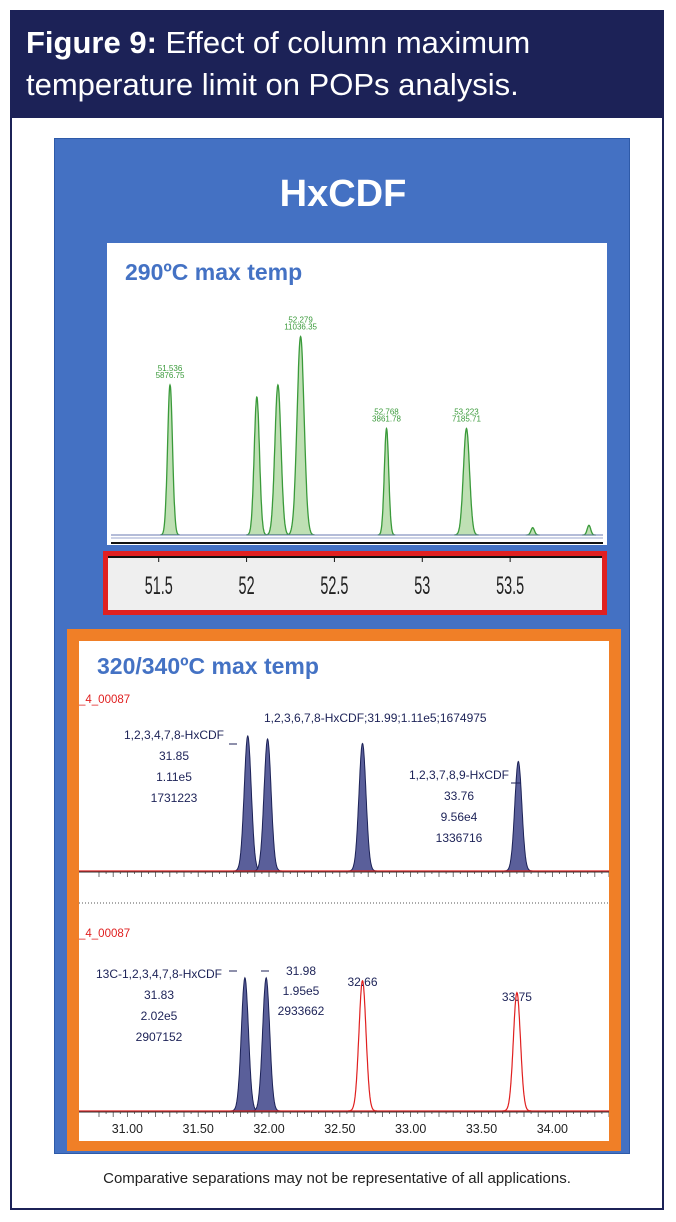  I want to click on peak-label-290c: 52.768, so click(386, 412).